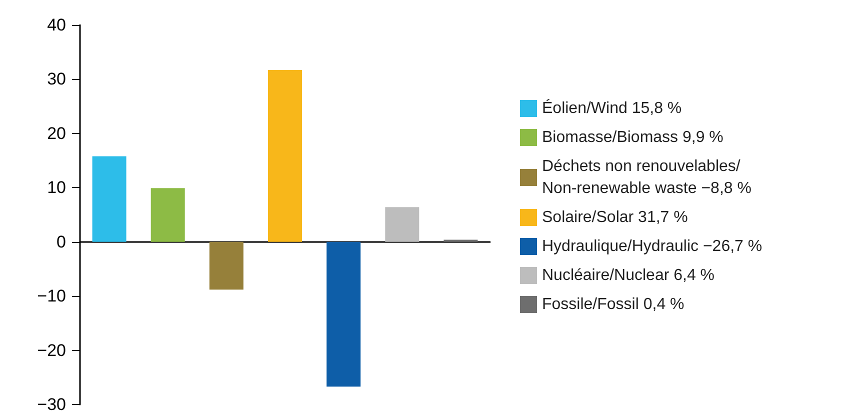  What do you see at coordinates (633, 137) in the screenshot?
I see `legend-label: Biomasse/Biomass 9,9 %` at bounding box center [633, 137].